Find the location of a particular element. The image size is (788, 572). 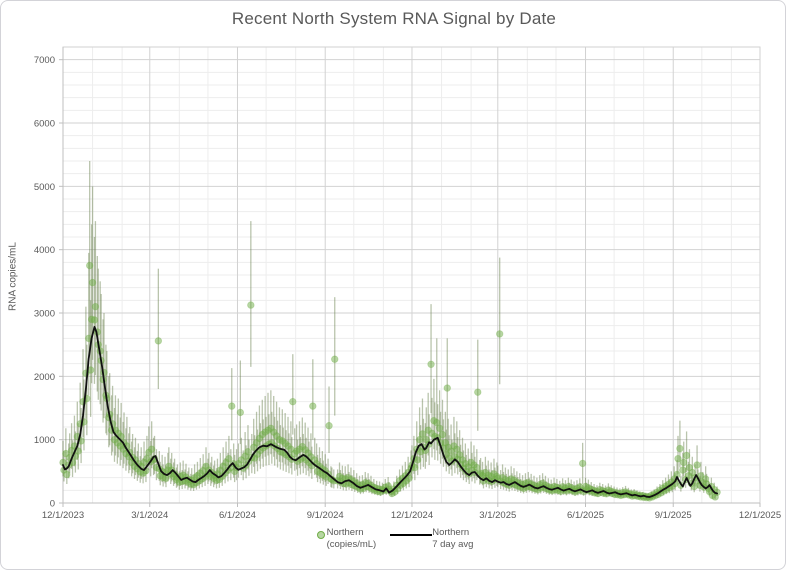

x-tick-label: 6/1/2025 is located at coordinates (585, 515).